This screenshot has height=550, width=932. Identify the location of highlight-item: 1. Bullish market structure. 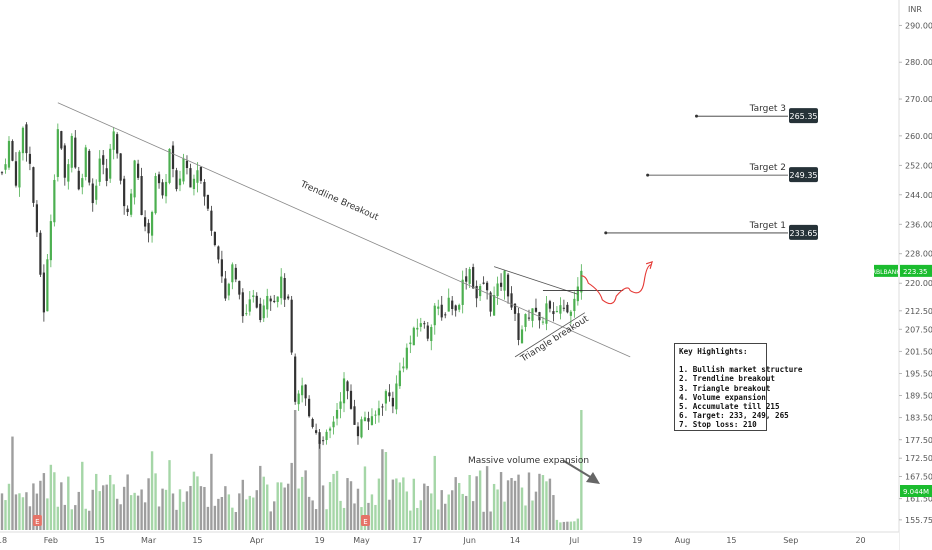
(741, 370).